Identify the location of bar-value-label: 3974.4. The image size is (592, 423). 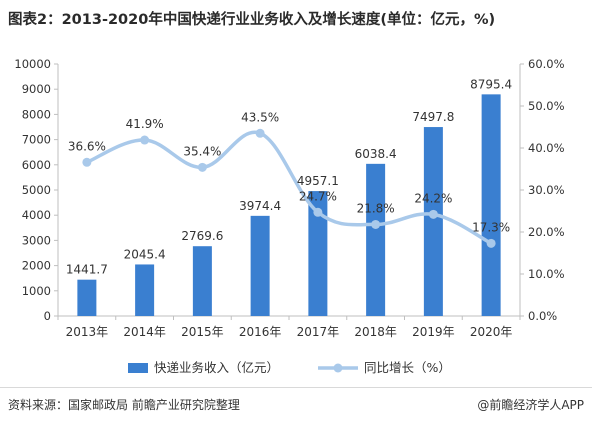
(260, 206).